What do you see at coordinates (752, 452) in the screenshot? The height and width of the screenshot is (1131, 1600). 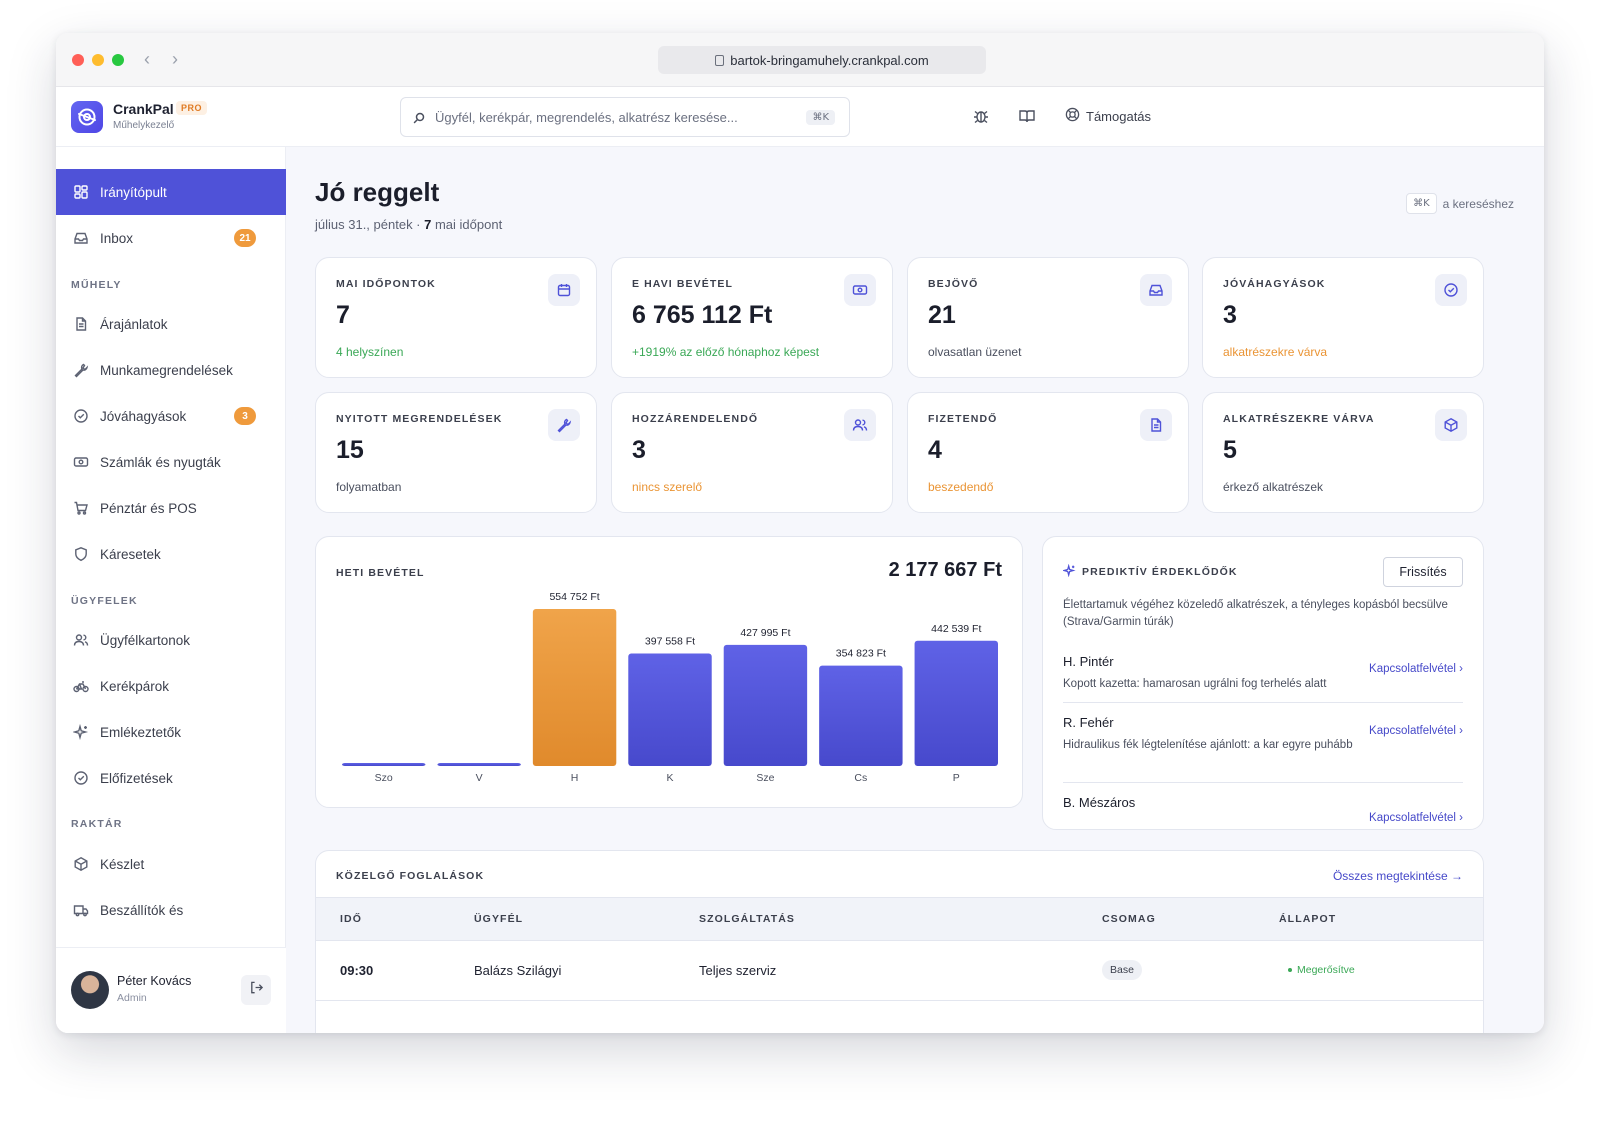 I see `stat-card-to-assign: HOZZÁRENDELENDŐ 3 nincs szerelő` at bounding box center [752, 452].